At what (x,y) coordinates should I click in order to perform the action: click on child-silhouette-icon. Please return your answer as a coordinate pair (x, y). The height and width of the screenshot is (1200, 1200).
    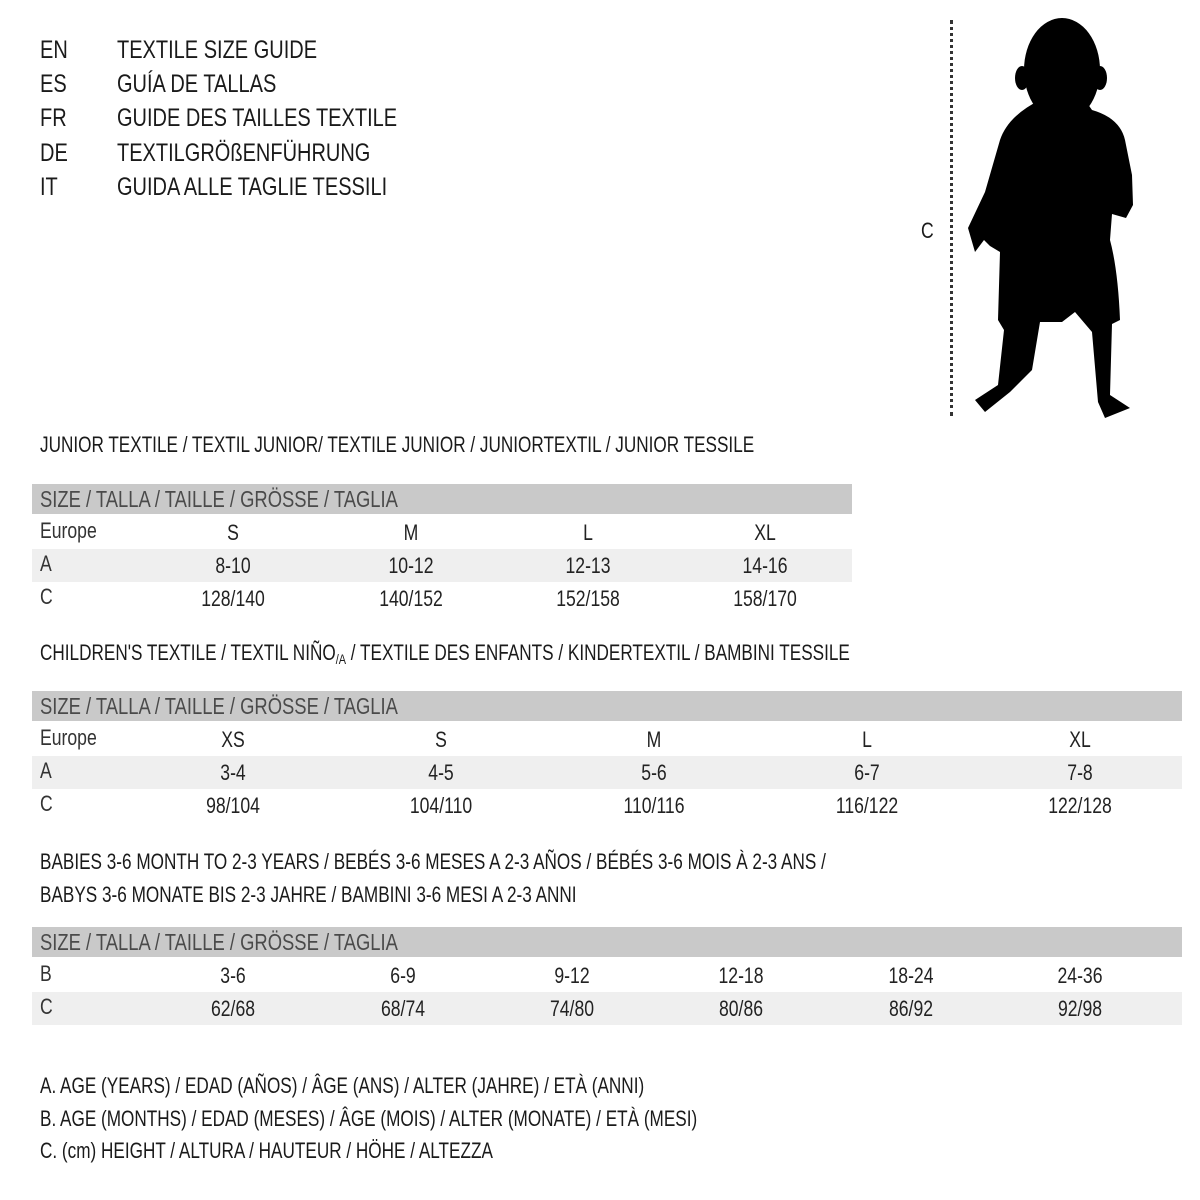
    Looking at the image, I should click on (1050, 218).